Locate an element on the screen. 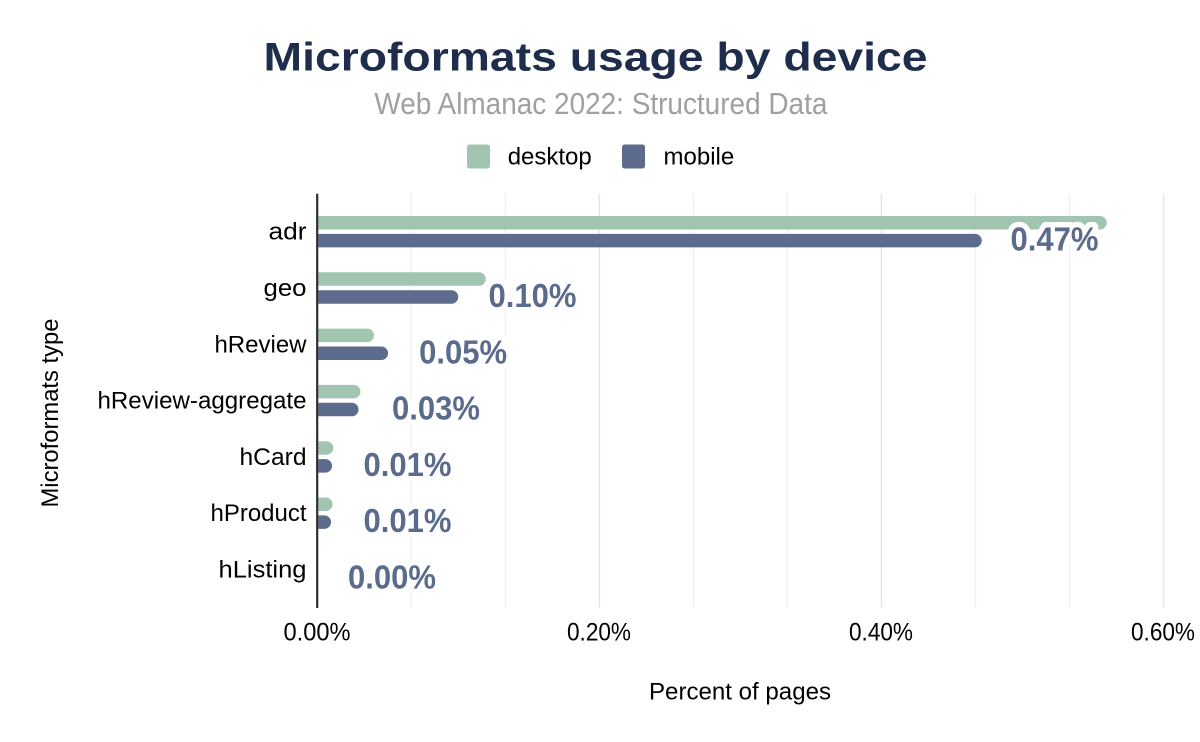 The width and height of the screenshot is (1200, 742). svg-text: adr is located at coordinates (288, 232).